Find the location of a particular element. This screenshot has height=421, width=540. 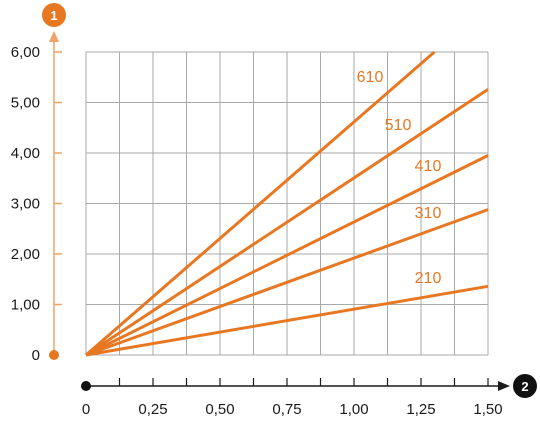

y-axis-origin-dot is located at coordinates (54, 355).